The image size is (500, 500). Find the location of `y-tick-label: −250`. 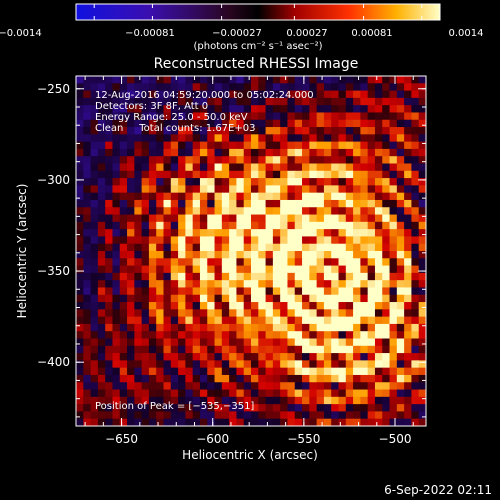

y-tick-label: −250 is located at coordinates (53, 89).